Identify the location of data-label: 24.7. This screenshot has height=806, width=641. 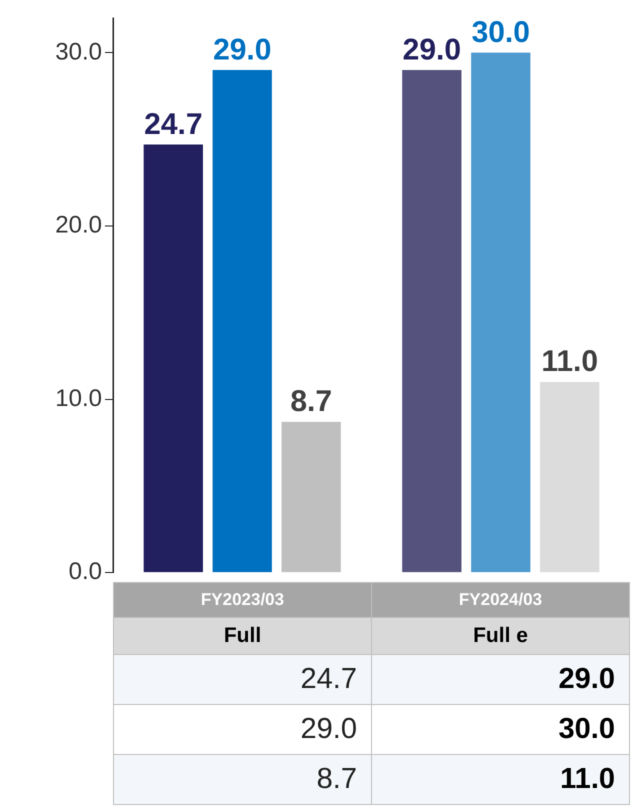
(243, 679).